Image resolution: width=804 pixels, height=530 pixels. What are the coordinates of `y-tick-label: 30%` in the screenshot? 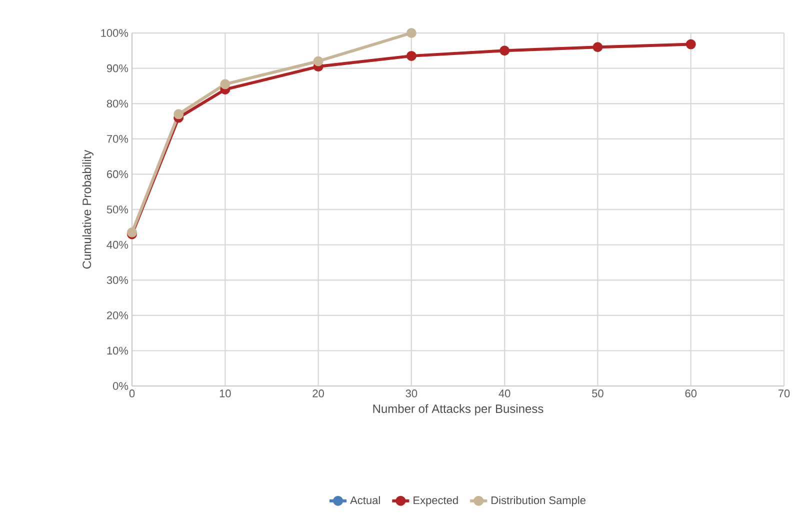 It's located at (117, 280).